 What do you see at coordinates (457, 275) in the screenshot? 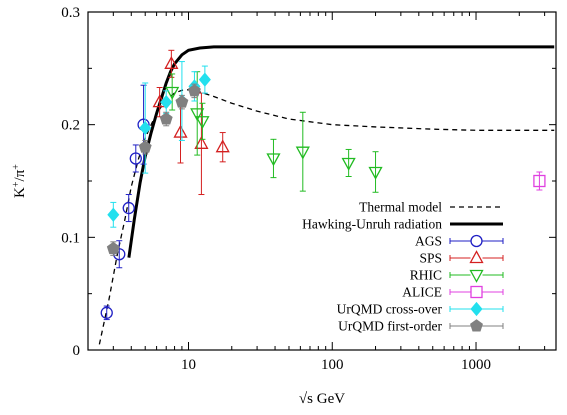
I see `legend-entry-rhic: RHIC` at bounding box center [457, 275].